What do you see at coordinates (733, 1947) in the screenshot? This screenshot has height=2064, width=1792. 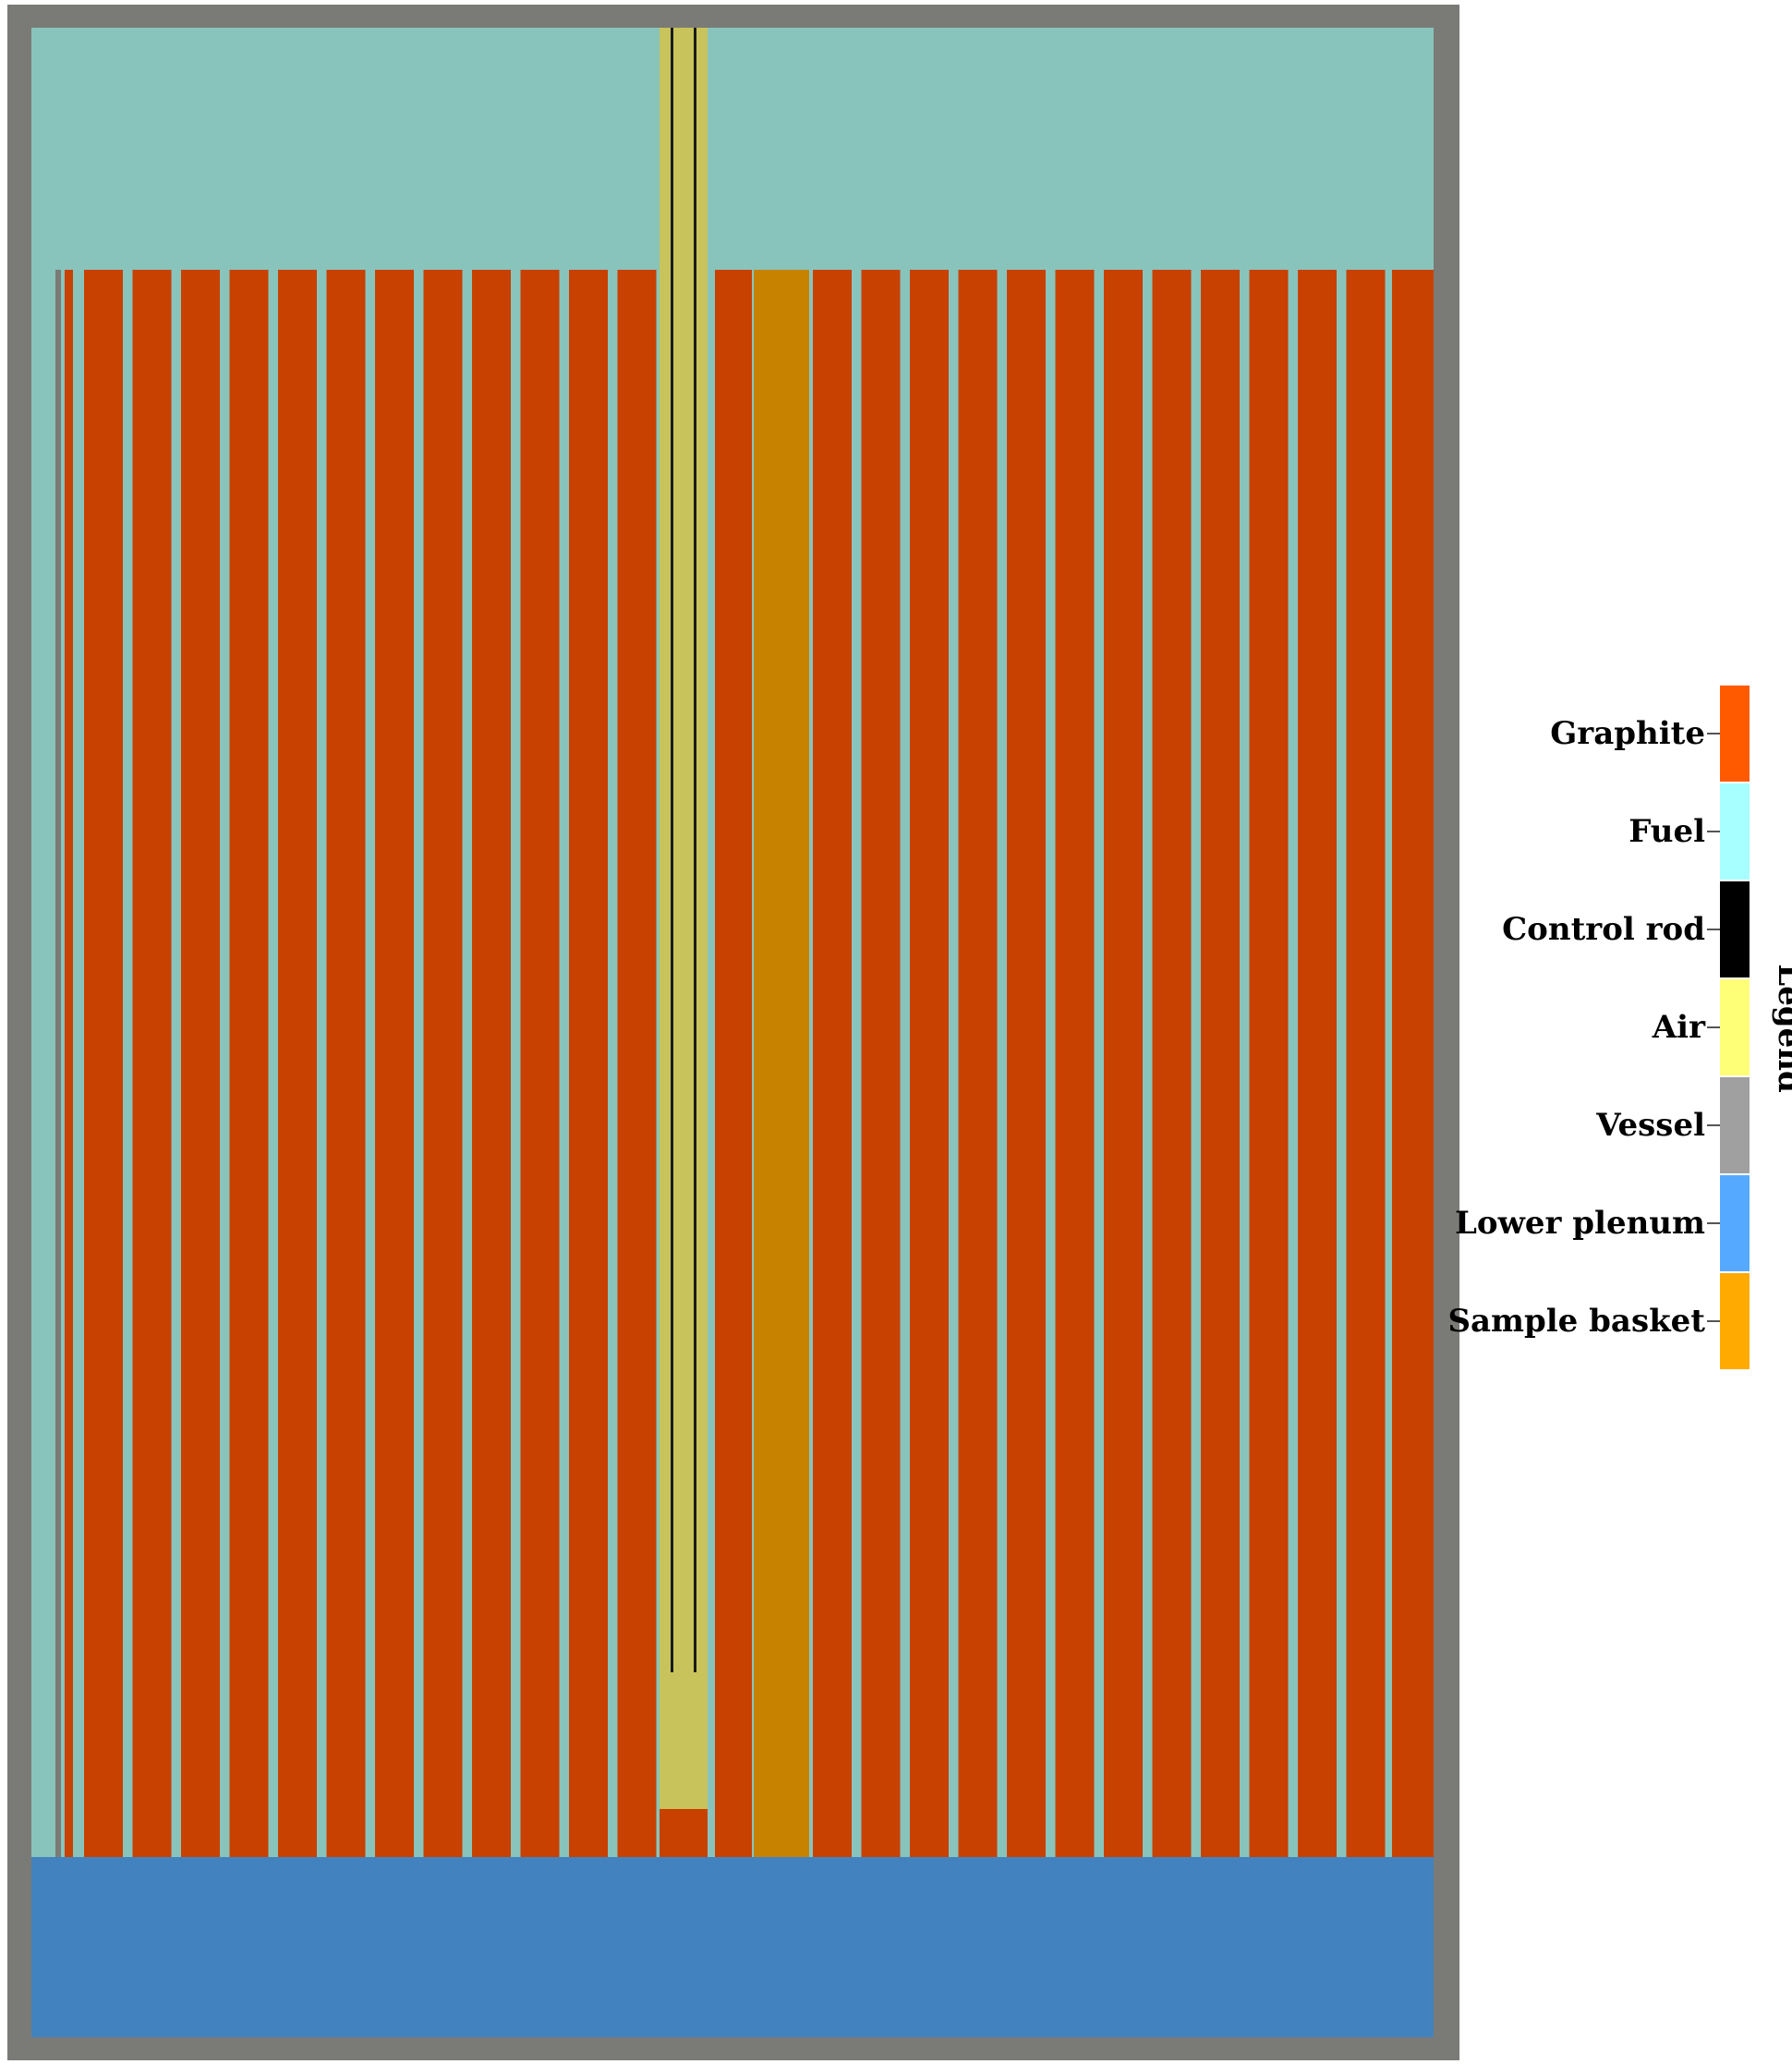 I see `lower-plenum` at bounding box center [733, 1947].